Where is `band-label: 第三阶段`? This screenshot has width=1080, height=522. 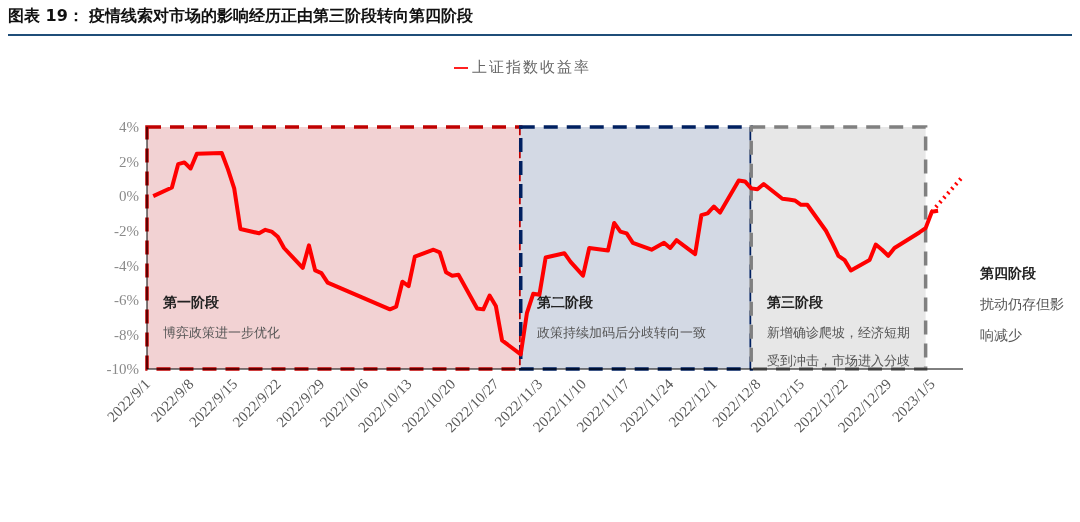 band-label: 第三阶段 is located at coordinates (795, 302).